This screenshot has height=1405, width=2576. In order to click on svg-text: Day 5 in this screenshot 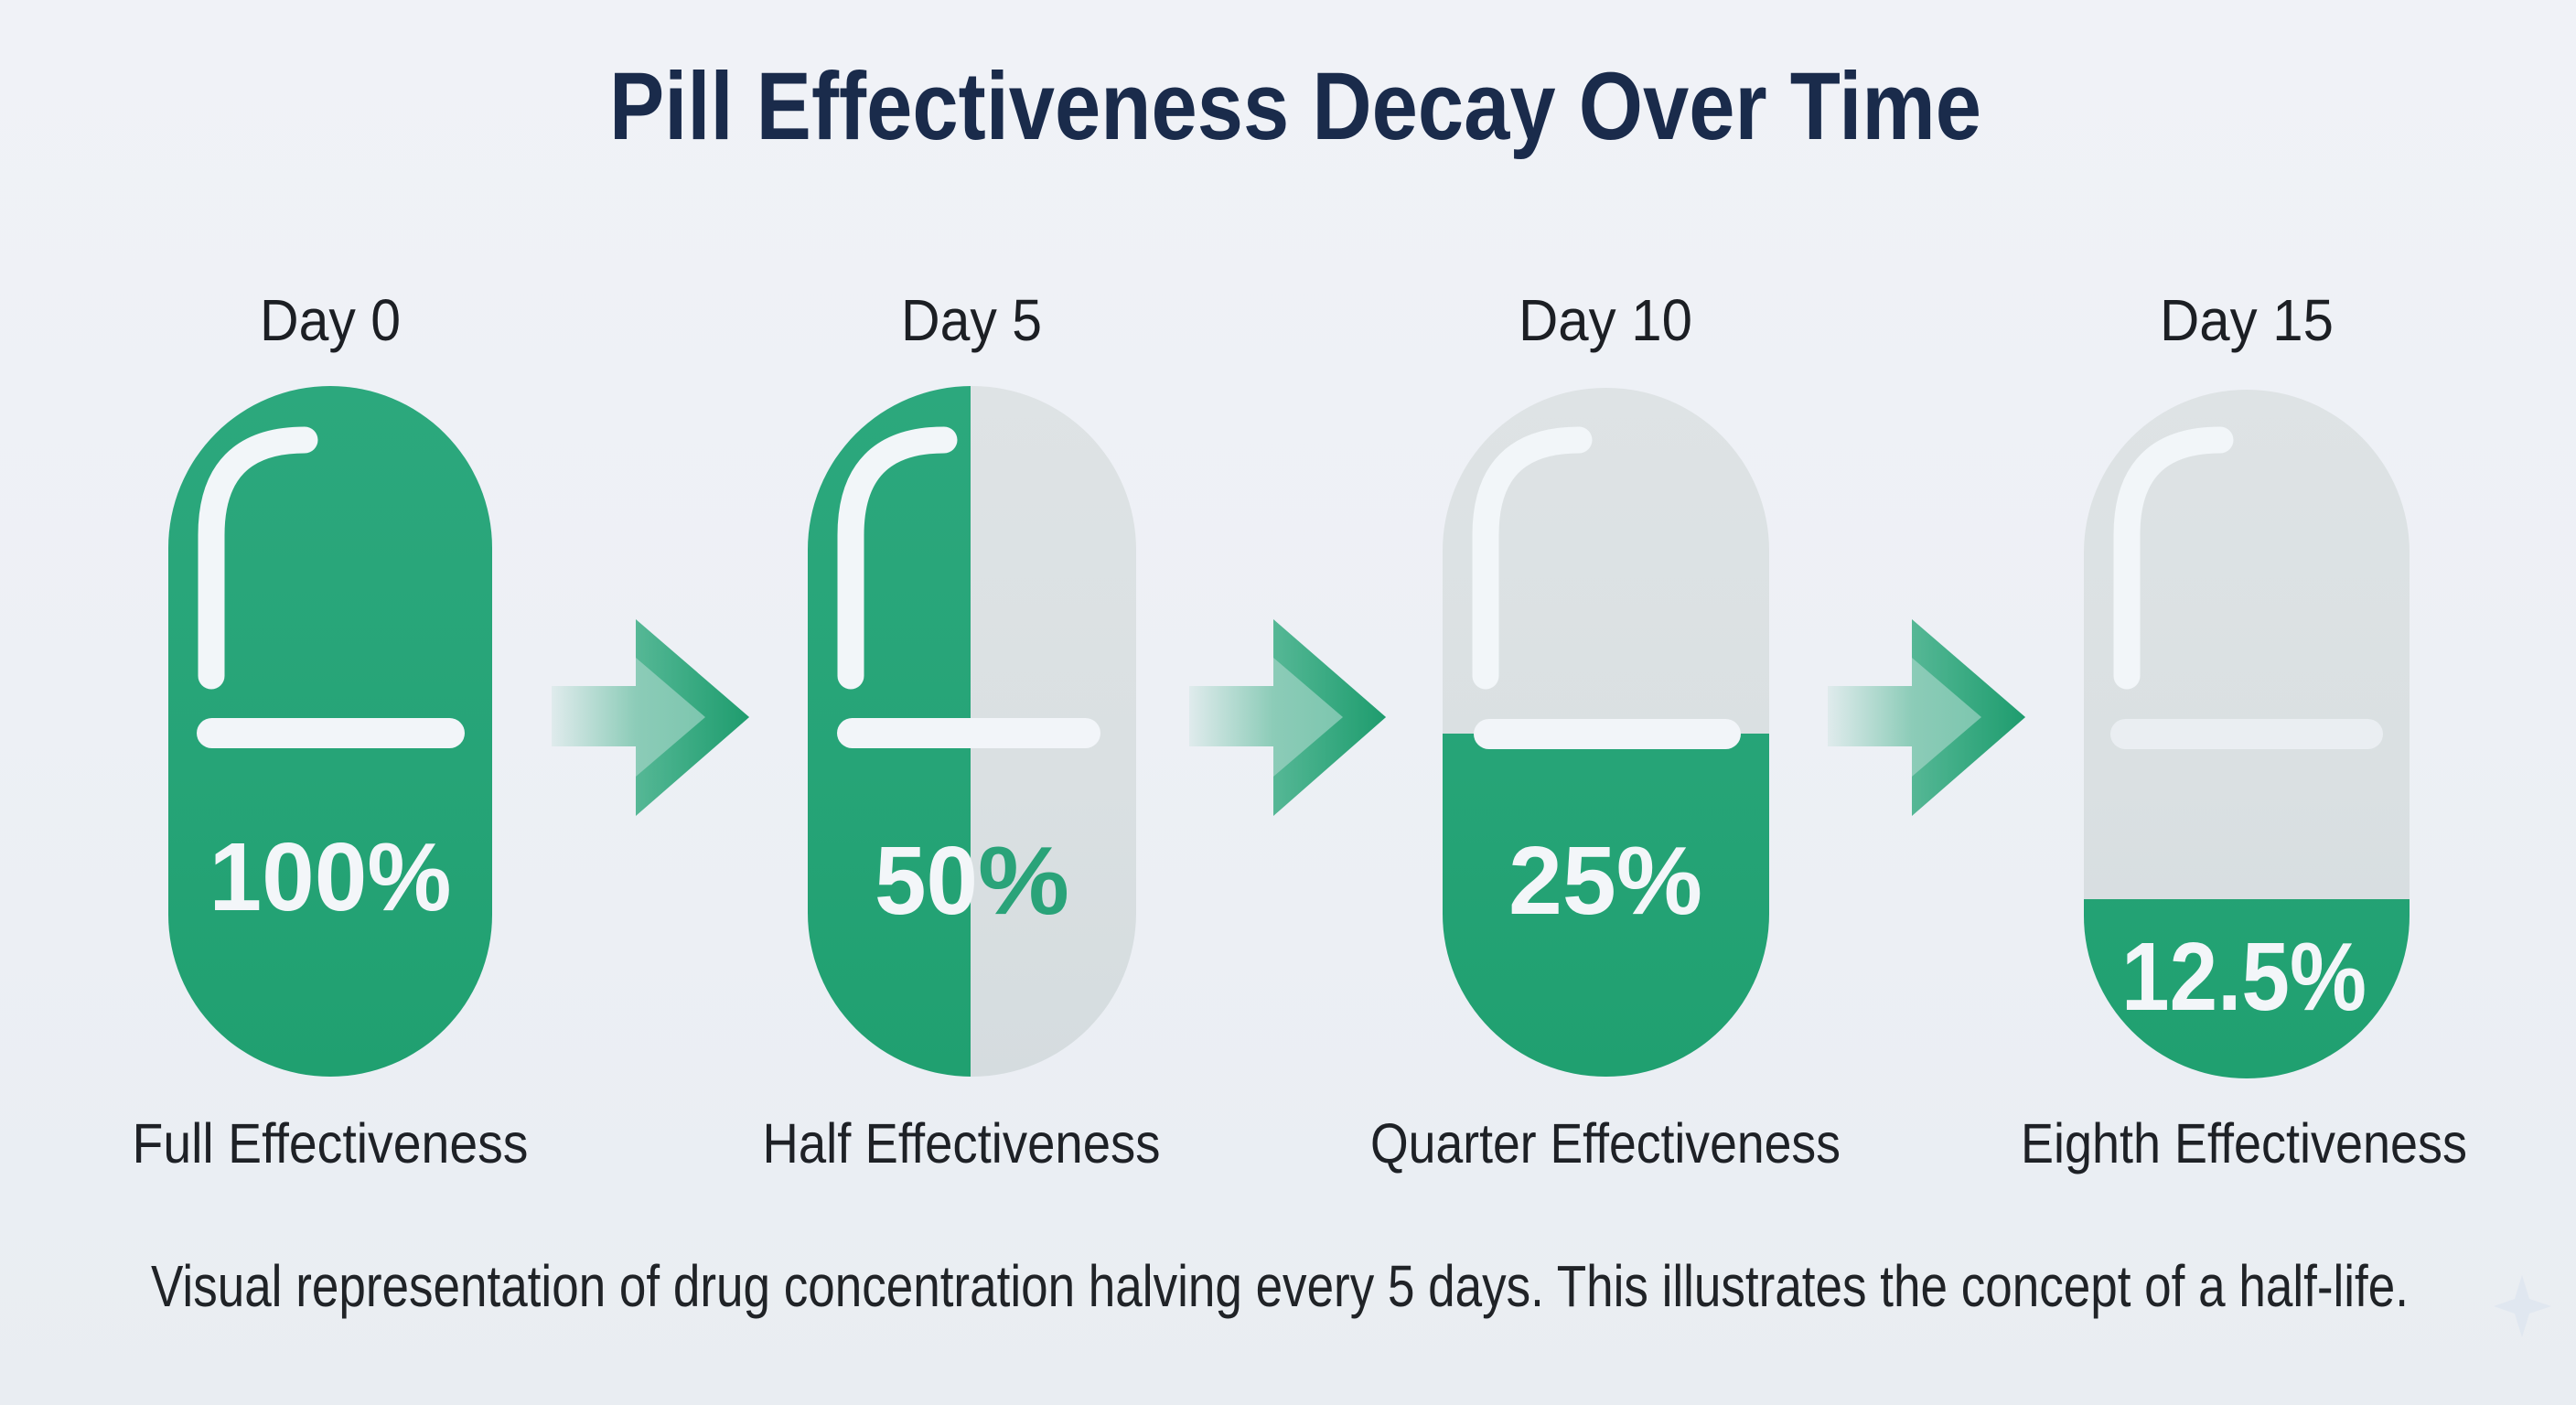, I will do `click(972, 320)`.